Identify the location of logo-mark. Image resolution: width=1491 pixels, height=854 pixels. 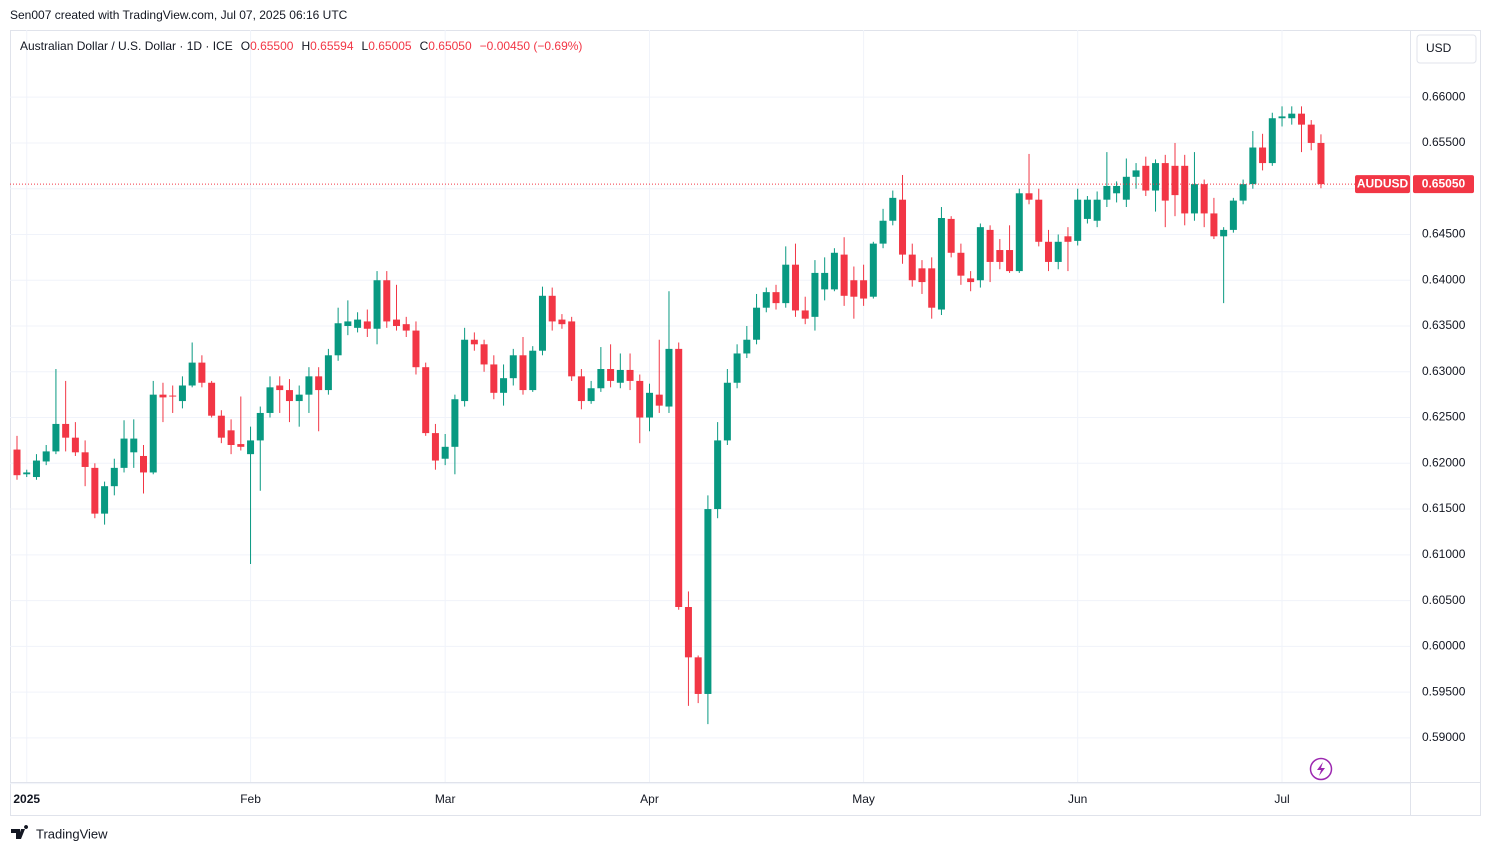
(20, 832).